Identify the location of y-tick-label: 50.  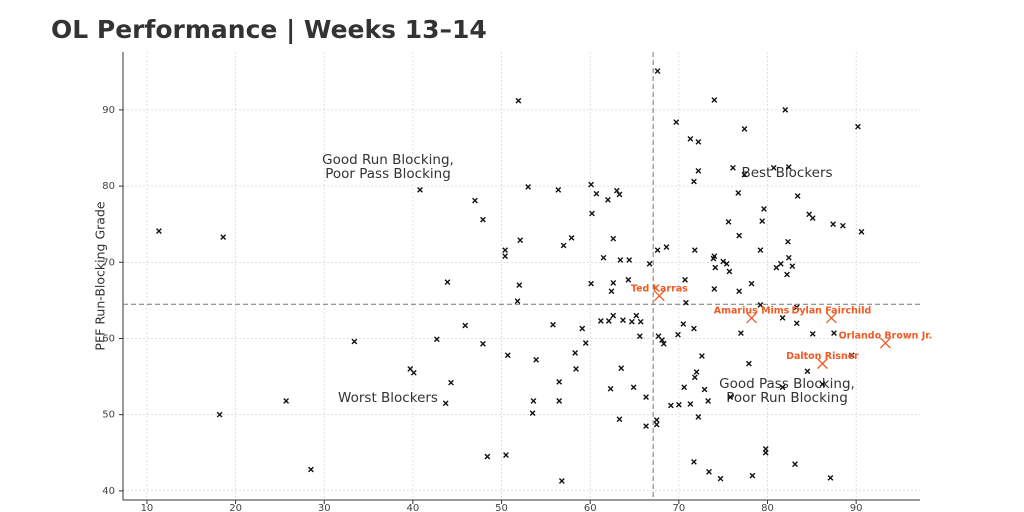
(108, 415).